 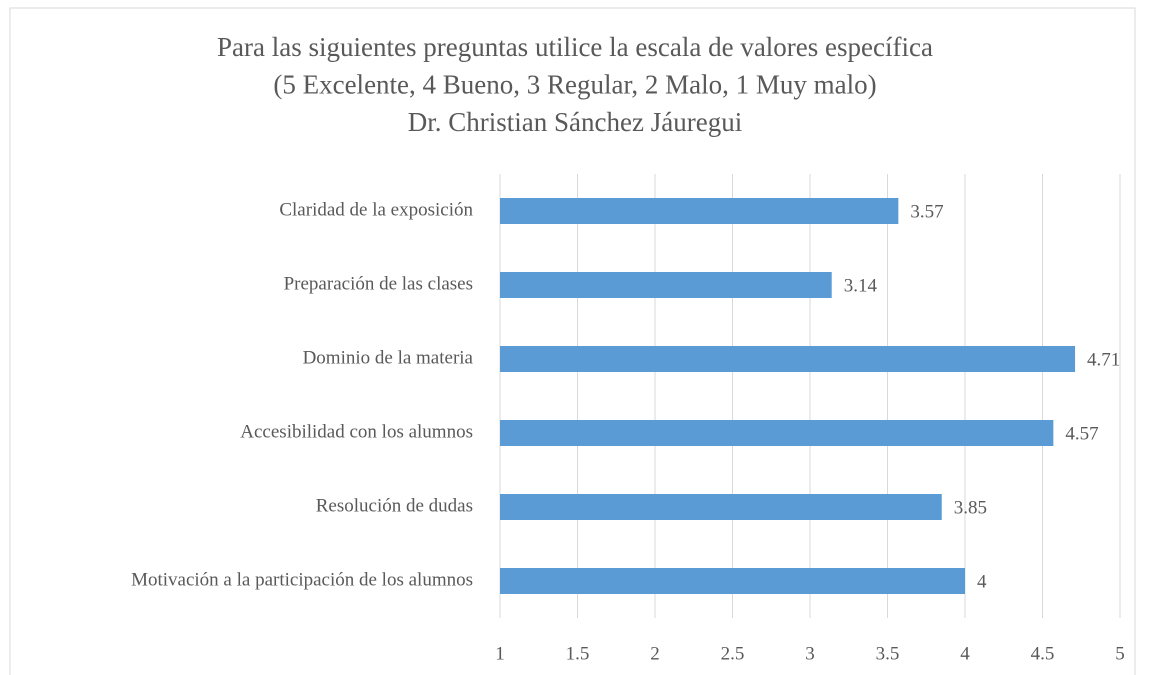 What do you see at coordinates (733, 653) in the screenshot?
I see `x-tick-label: 2.5` at bounding box center [733, 653].